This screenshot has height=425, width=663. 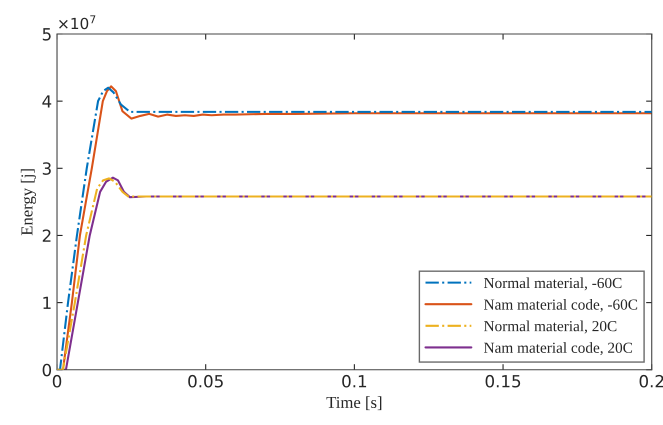 I want to click on x-tick-label: 0, so click(x=57, y=381).